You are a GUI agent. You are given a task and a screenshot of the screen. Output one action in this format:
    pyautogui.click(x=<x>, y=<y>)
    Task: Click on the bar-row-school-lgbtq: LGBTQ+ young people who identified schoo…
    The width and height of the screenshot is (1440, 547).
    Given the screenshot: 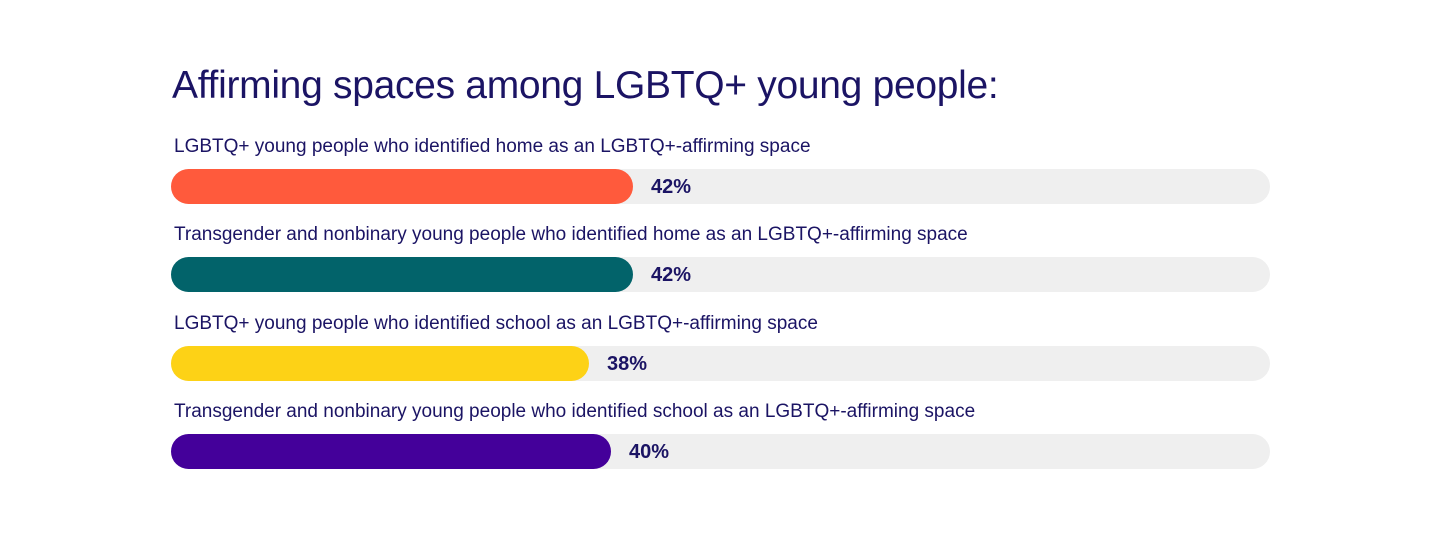 What is the action you would take?
    pyautogui.click(x=720, y=352)
    